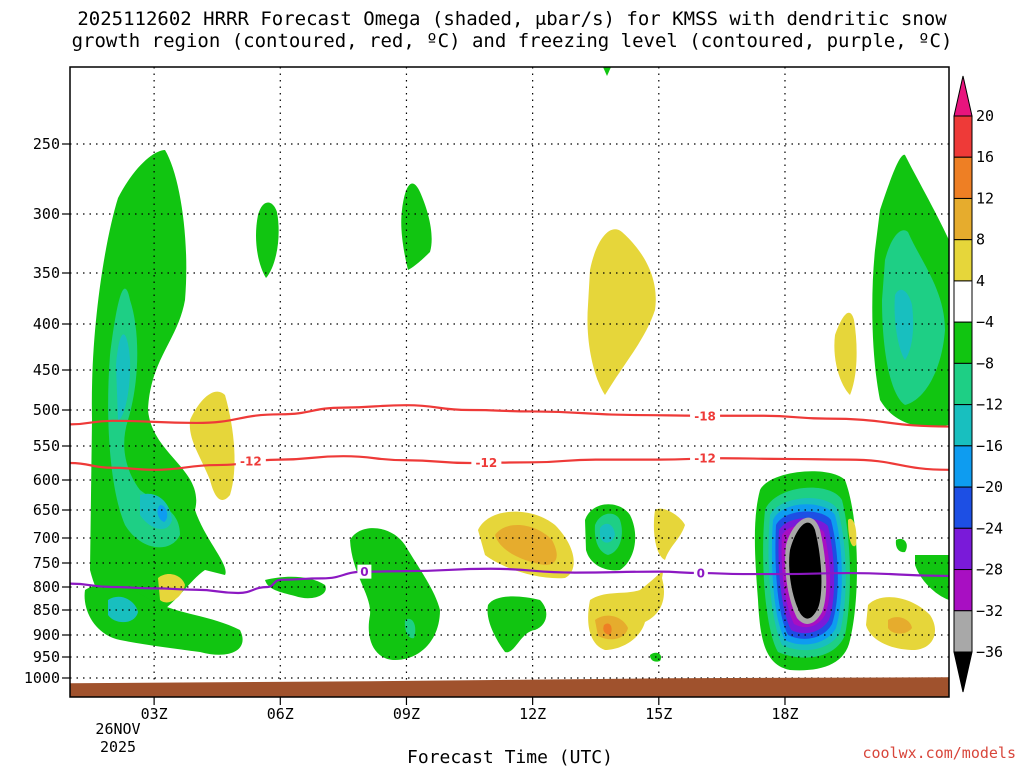  I want to click on contour-label-0: -18, so click(705, 416).